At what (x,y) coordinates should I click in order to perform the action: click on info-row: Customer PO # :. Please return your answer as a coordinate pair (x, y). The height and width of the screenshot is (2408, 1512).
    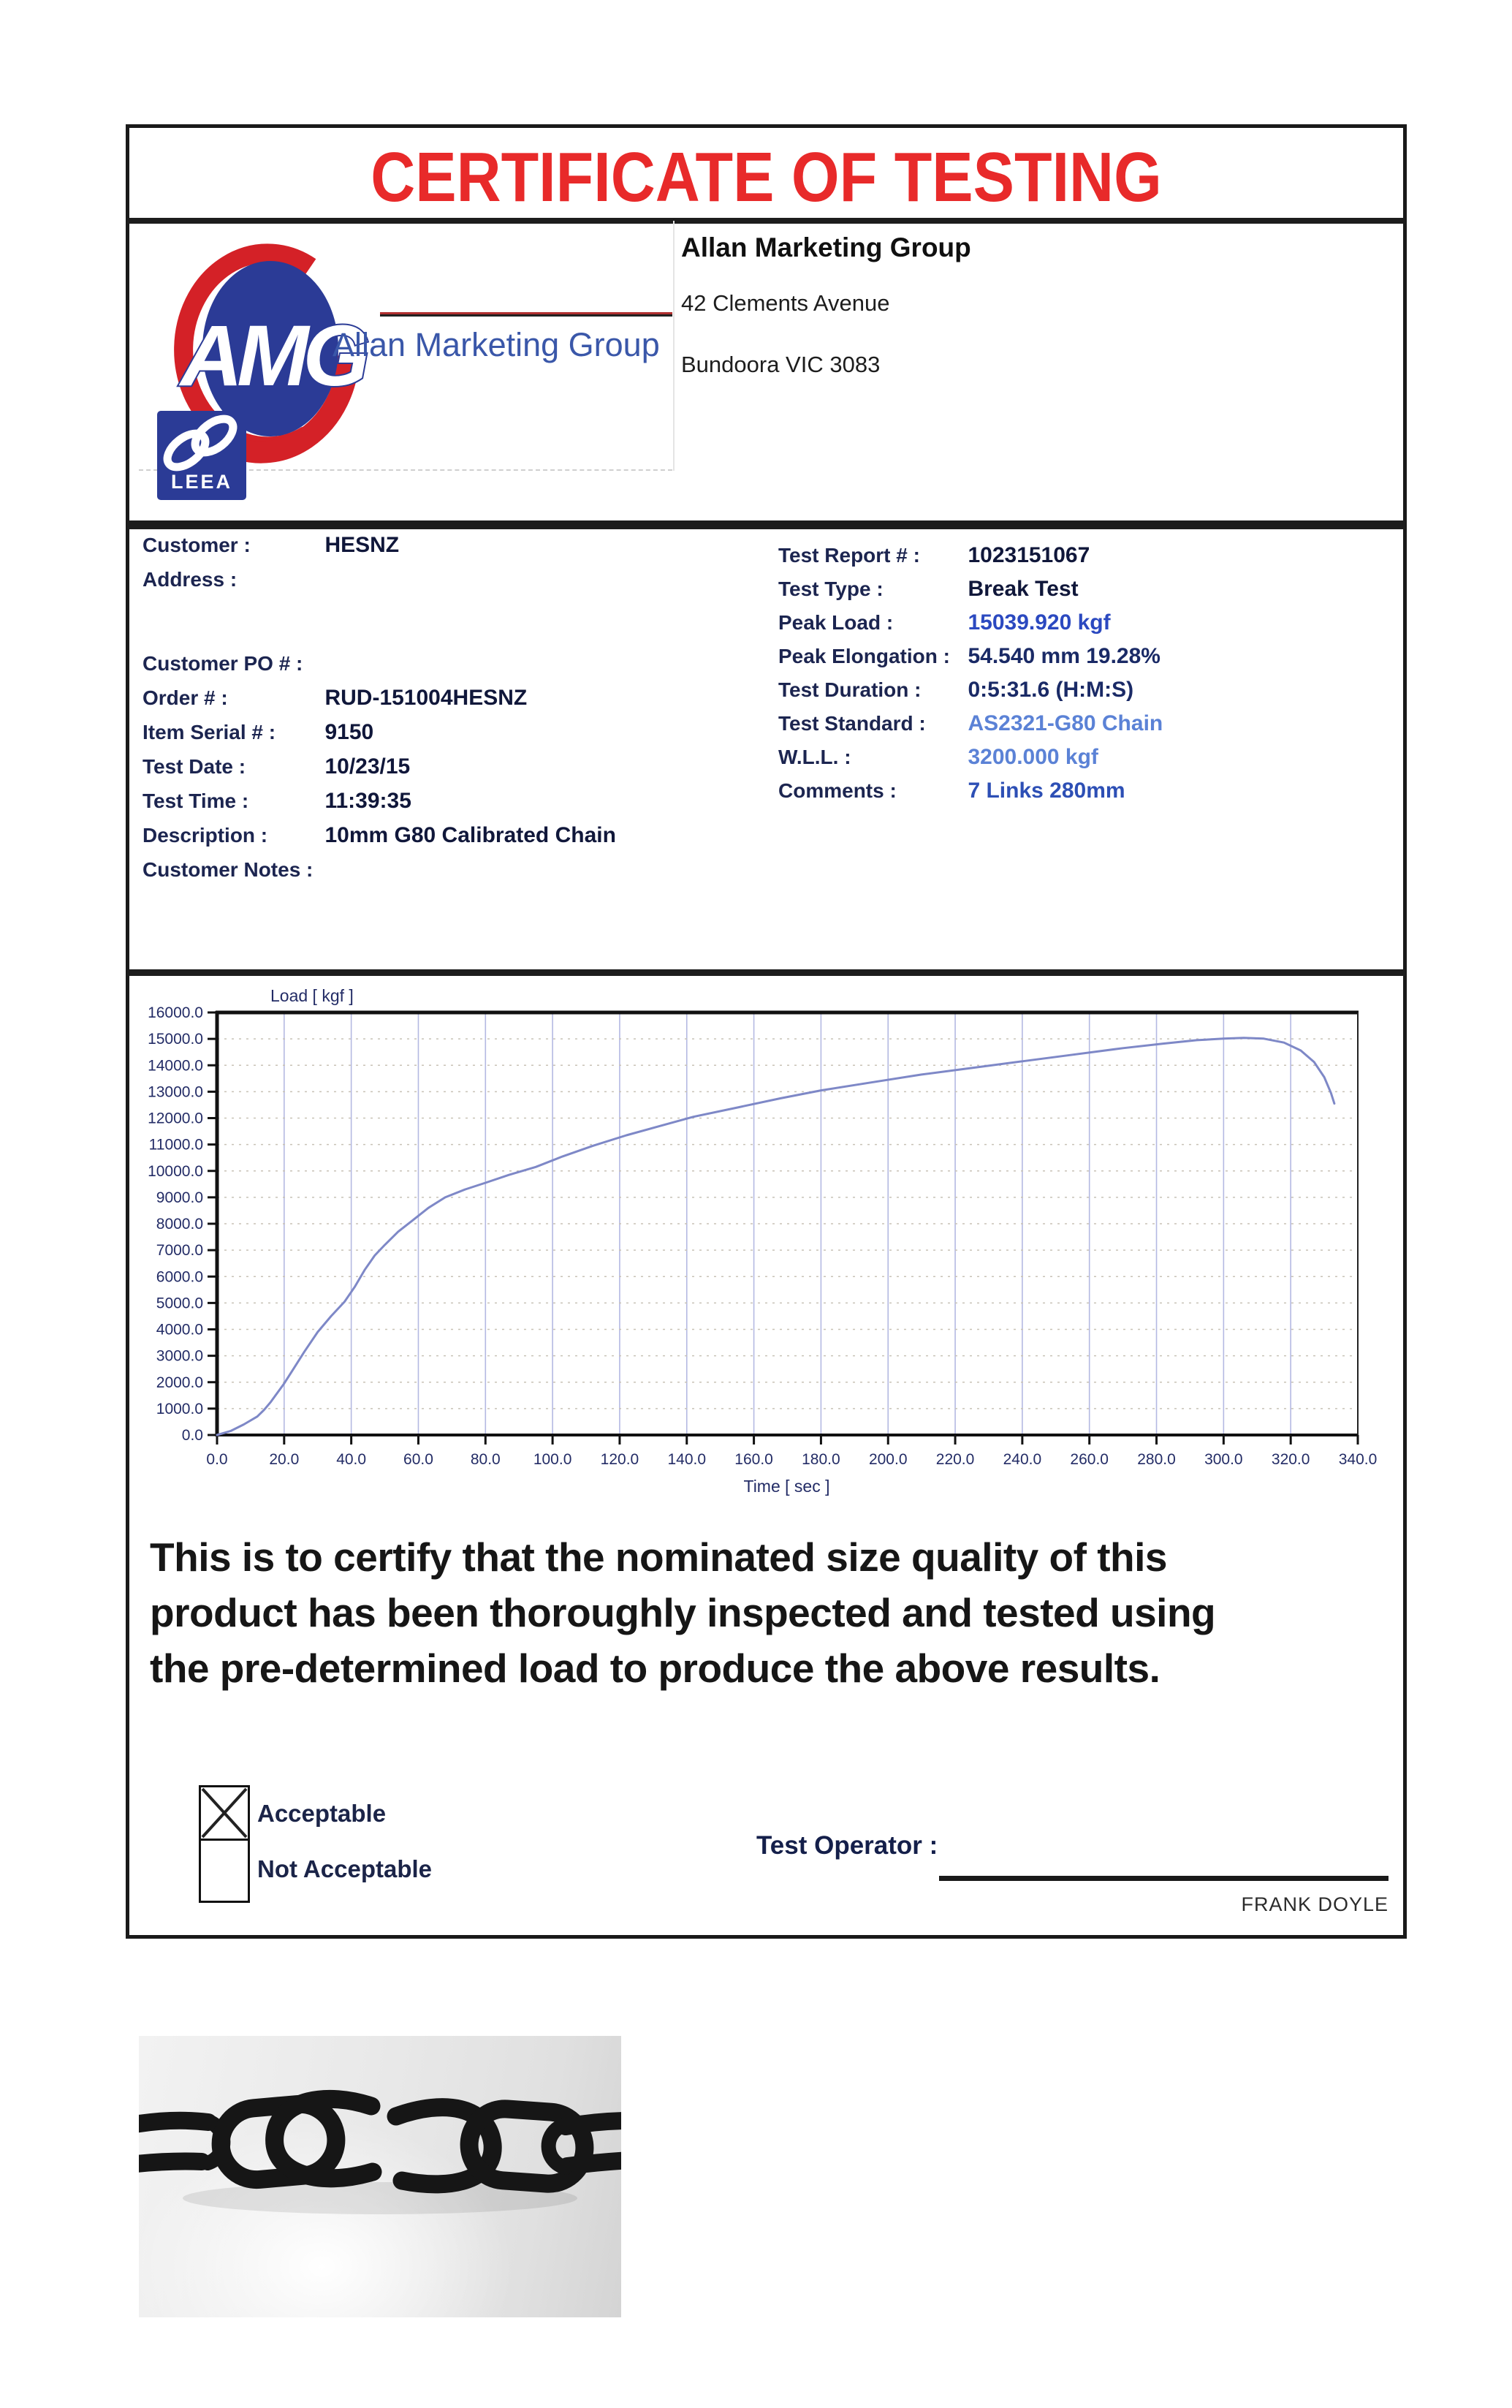
    Looking at the image, I should click on (450, 668).